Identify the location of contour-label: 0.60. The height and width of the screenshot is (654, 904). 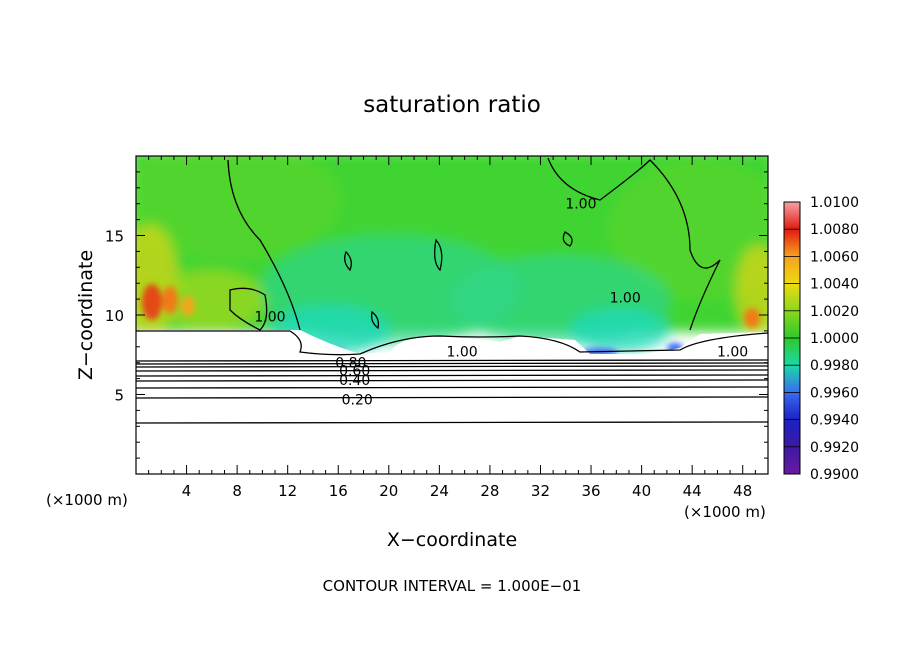
(354, 372).